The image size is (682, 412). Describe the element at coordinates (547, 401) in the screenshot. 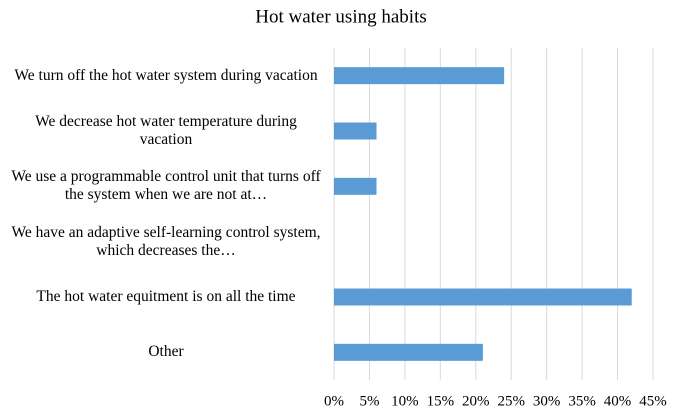

I see `x-tick-label: 30%` at that location.